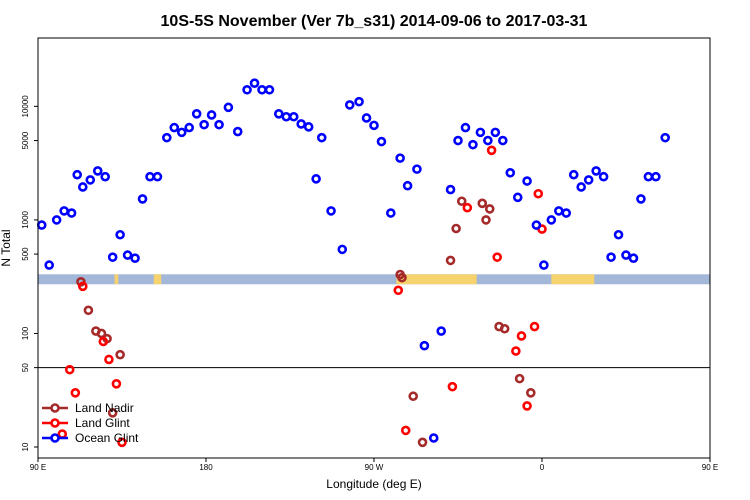  Describe the element at coordinates (206, 467) in the screenshot. I see `x-tick-label: 180` at that location.